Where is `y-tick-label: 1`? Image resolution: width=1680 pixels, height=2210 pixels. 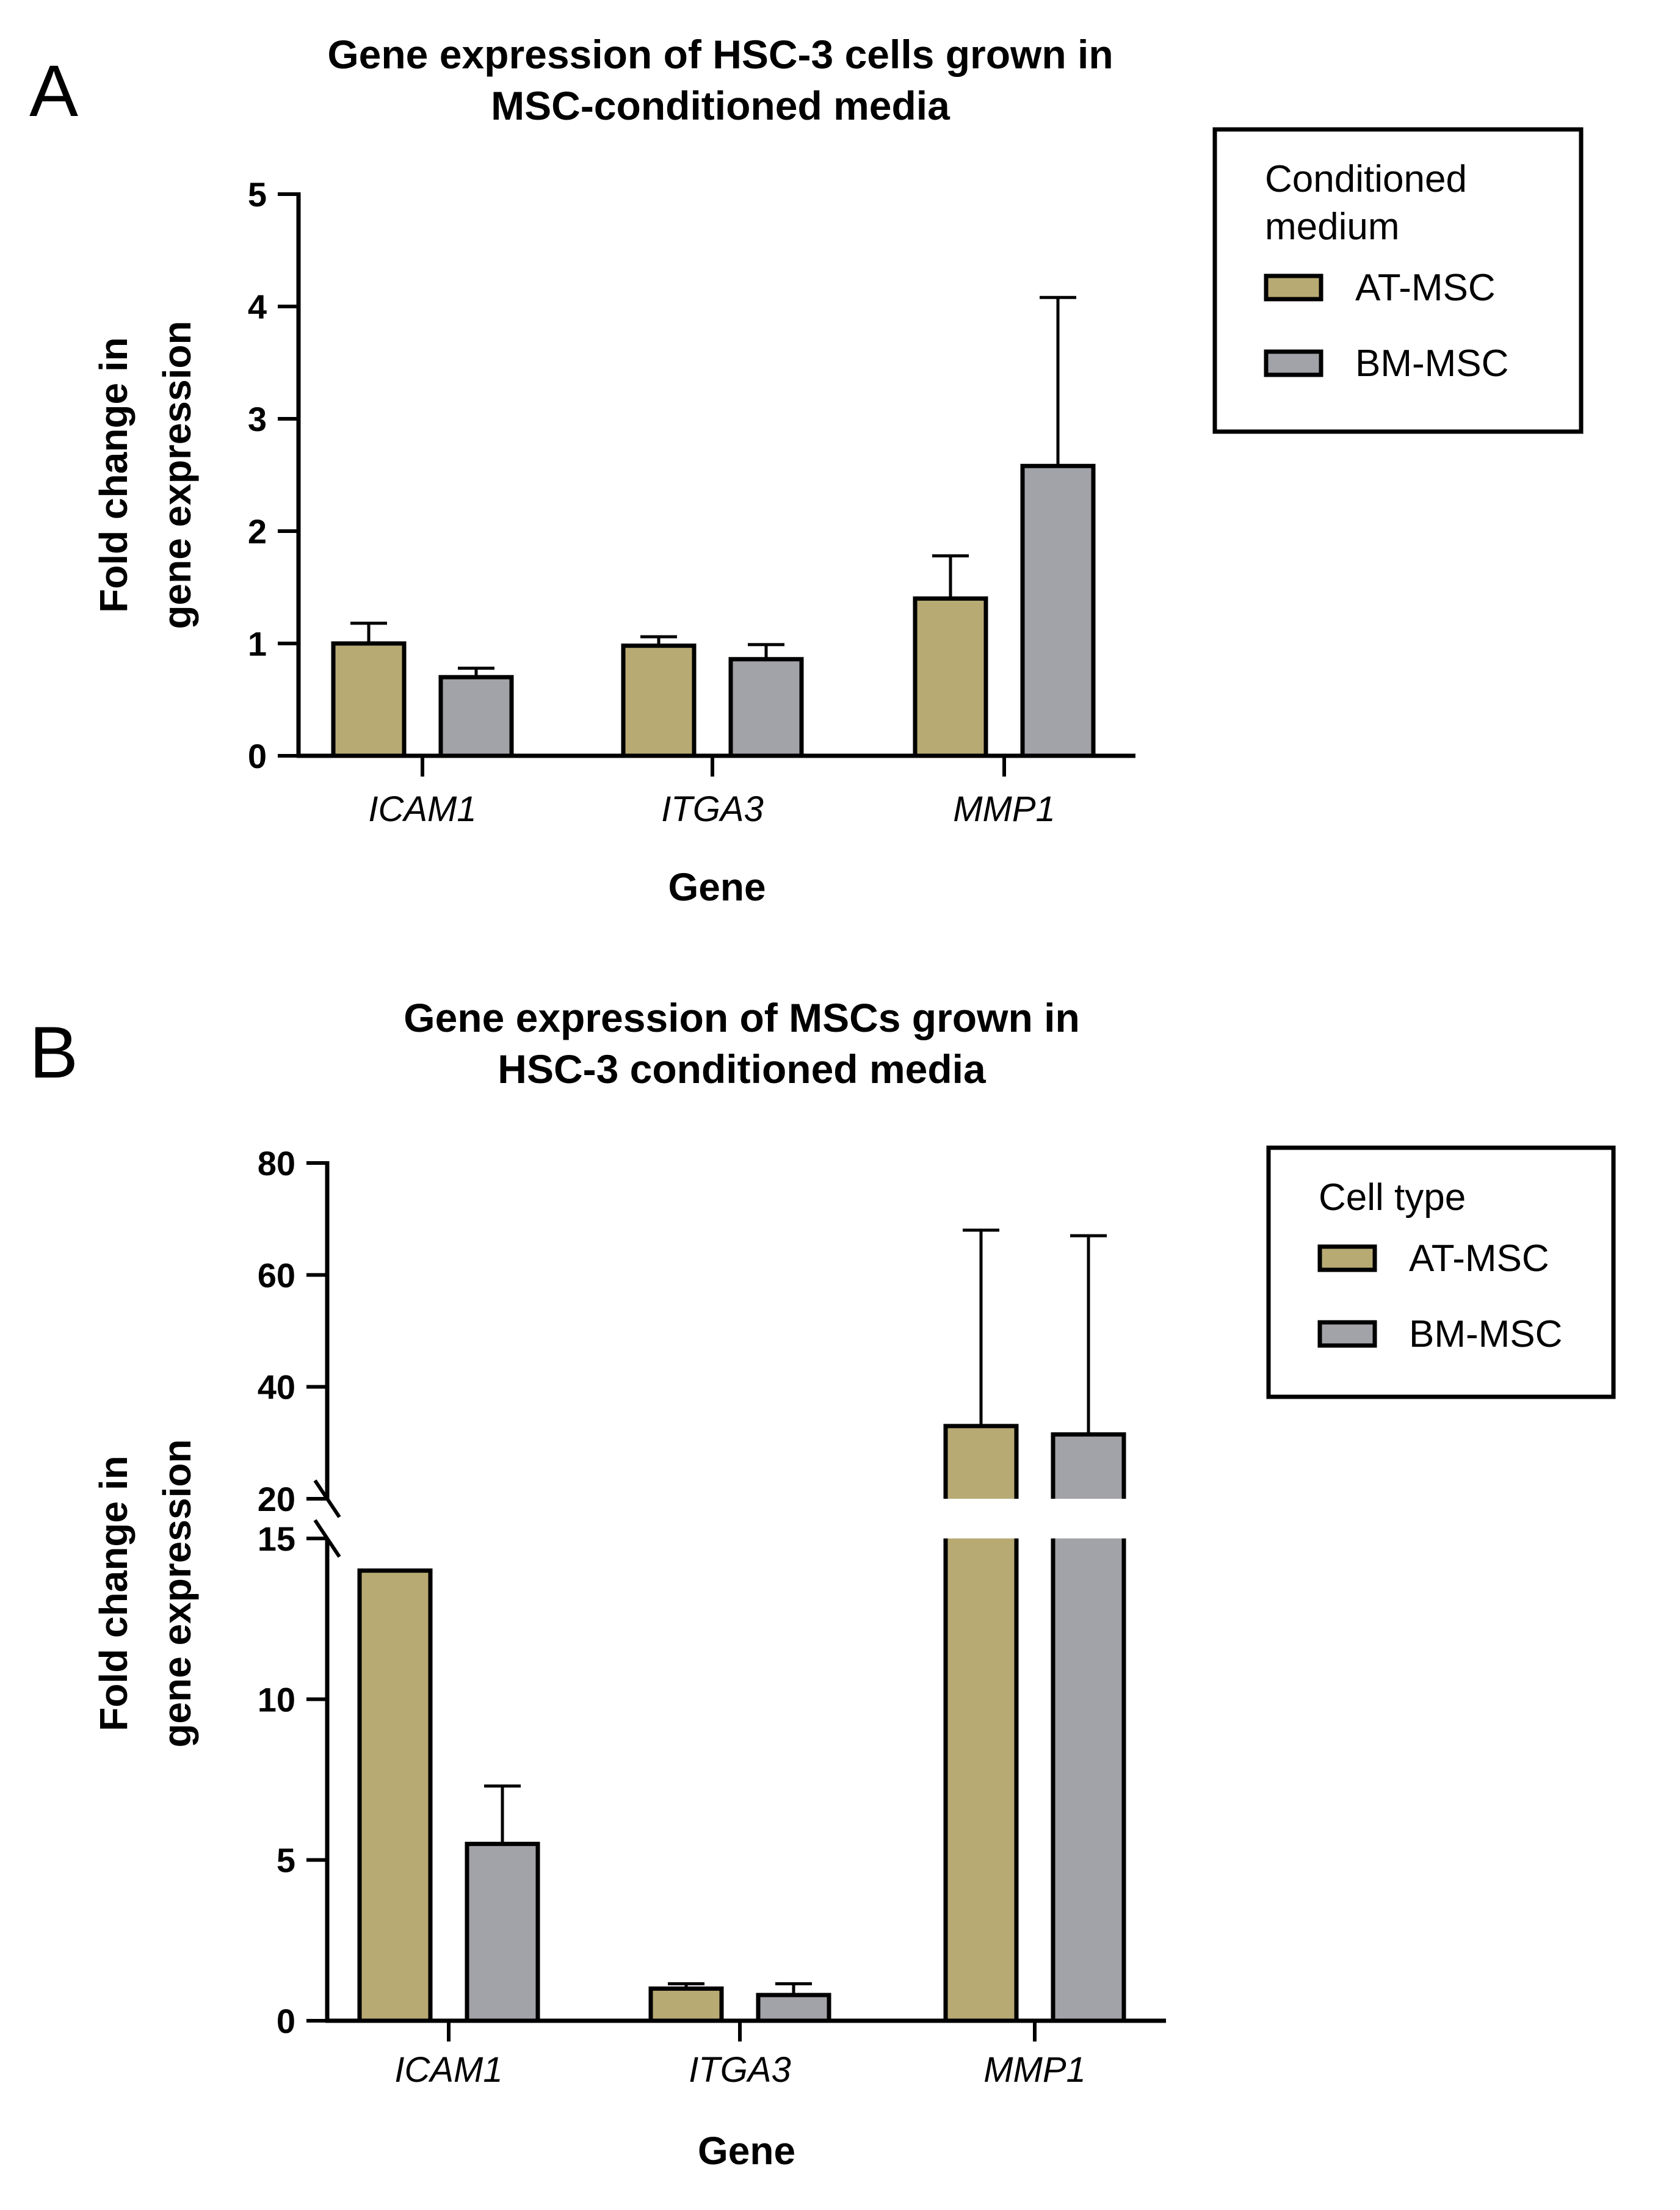 y-tick-label: 1 is located at coordinates (257, 644).